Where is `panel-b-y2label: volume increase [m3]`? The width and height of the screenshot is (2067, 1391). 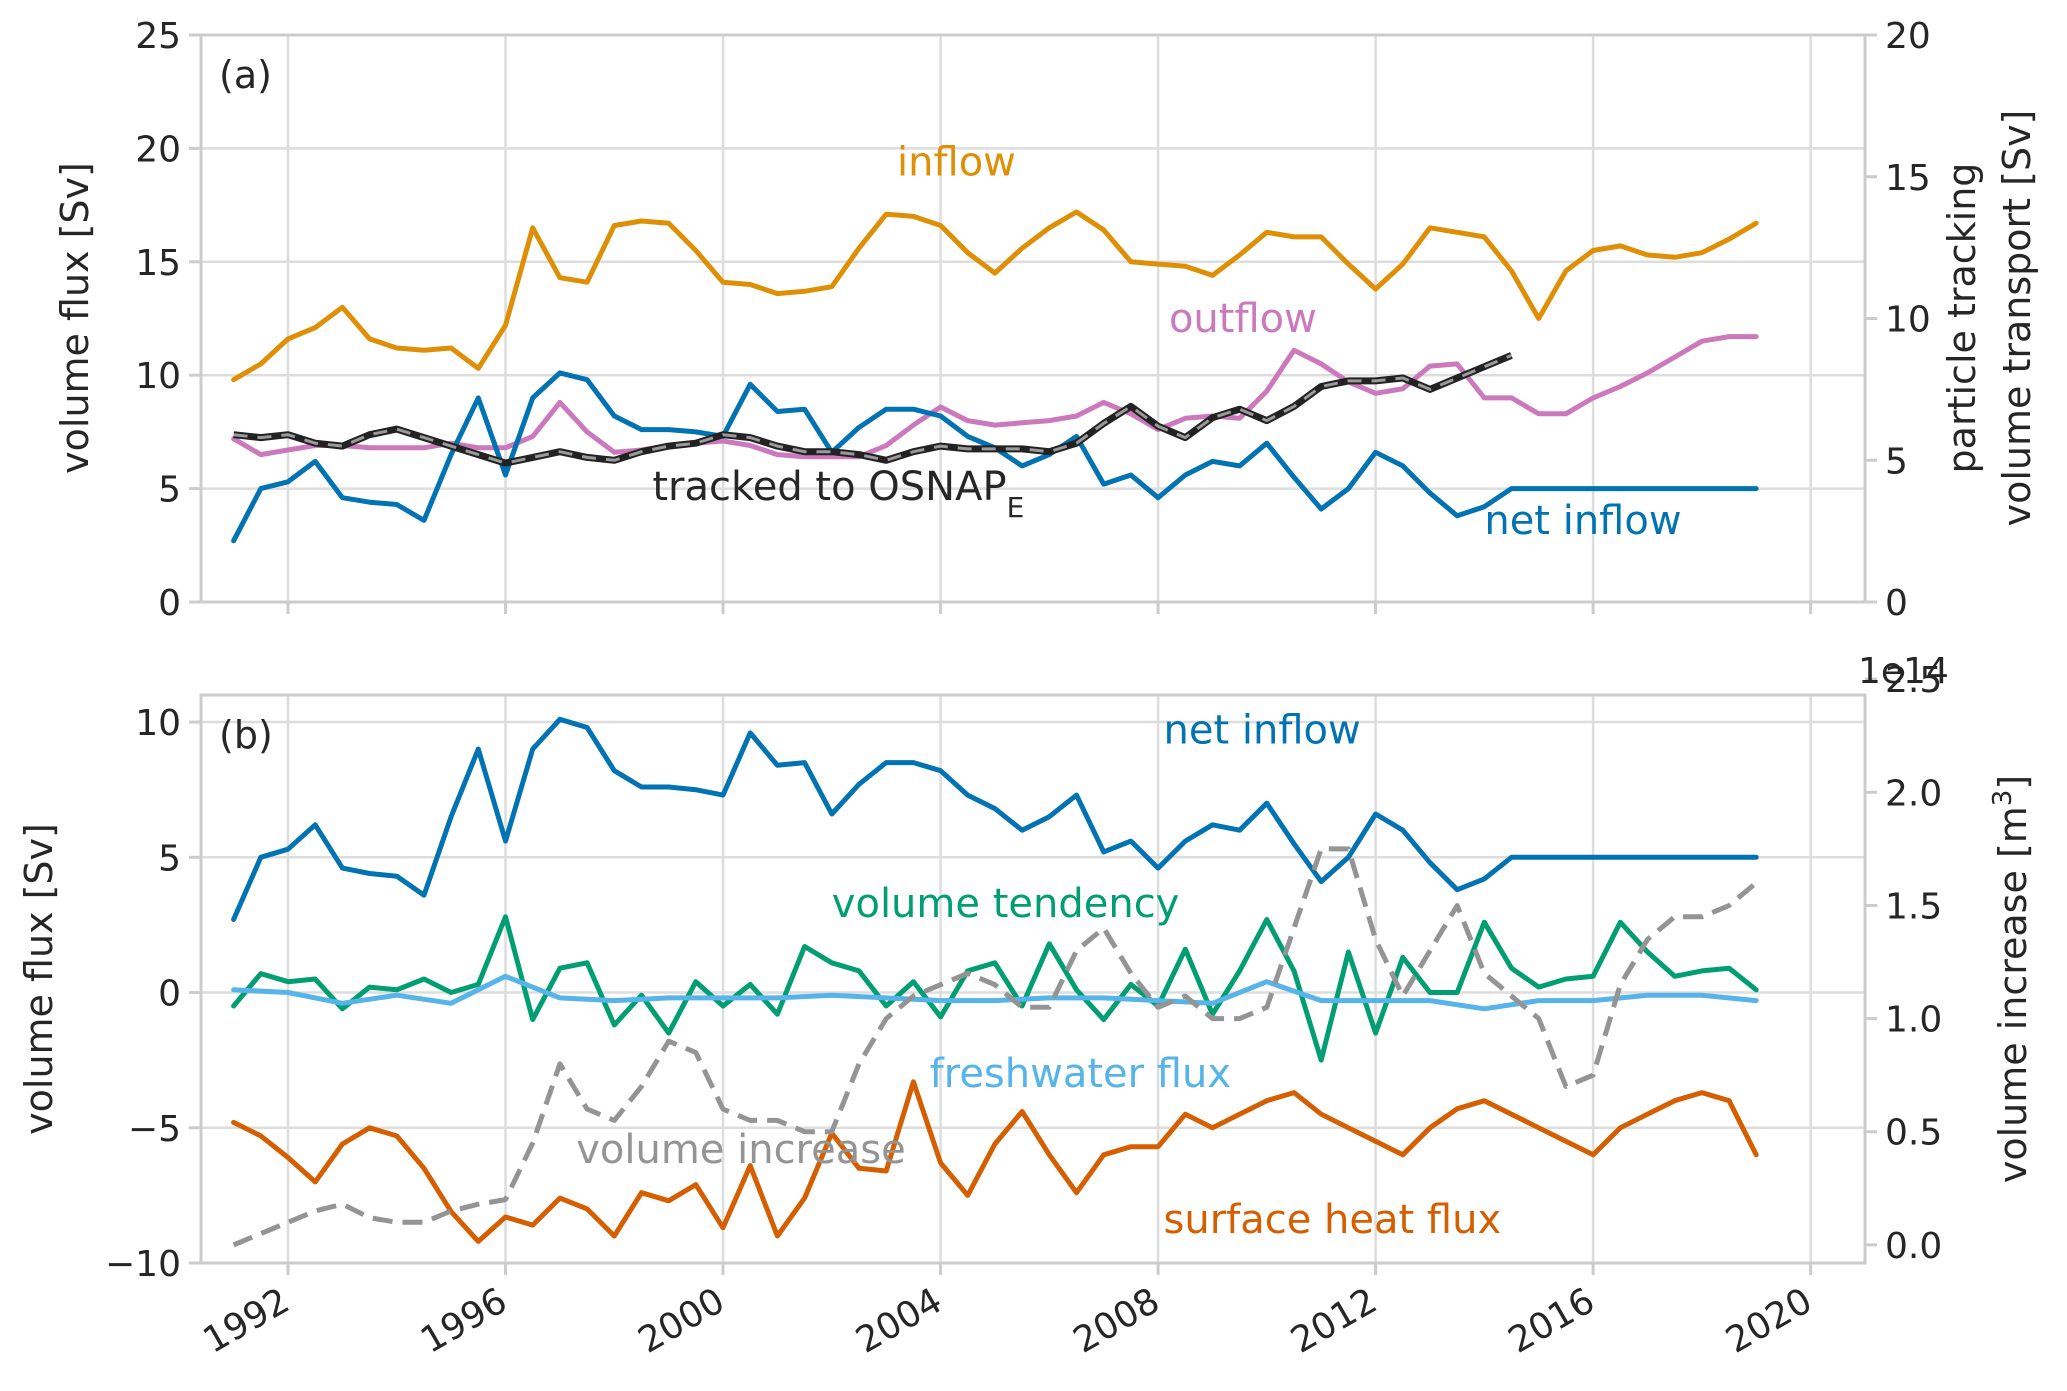
panel-b-y2label: volume increase [m3] is located at coordinates (2011, 979).